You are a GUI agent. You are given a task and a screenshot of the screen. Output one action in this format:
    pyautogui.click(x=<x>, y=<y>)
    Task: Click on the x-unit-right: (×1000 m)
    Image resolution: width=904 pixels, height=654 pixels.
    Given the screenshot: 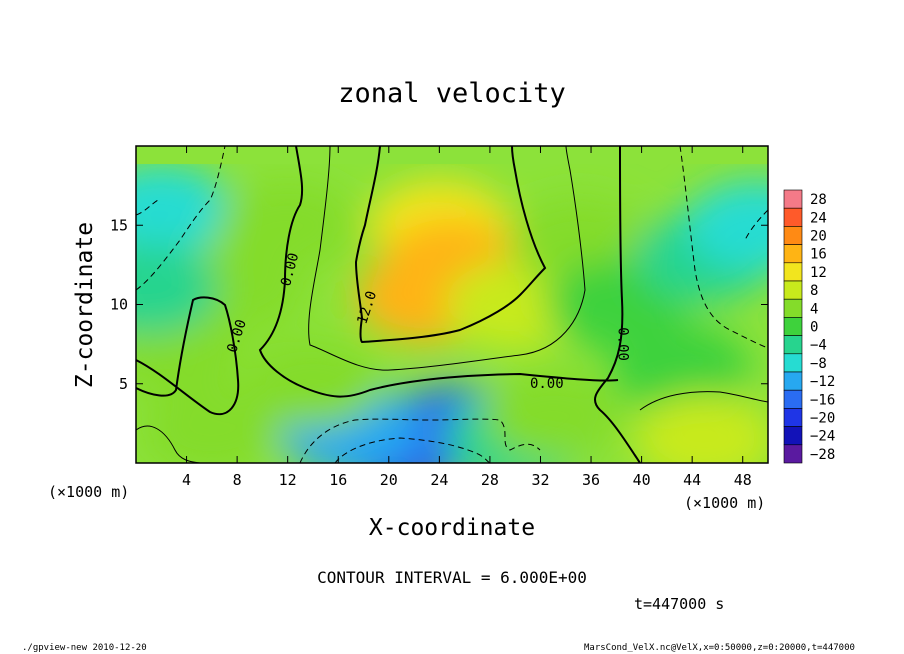 What is the action you would take?
    pyautogui.click(x=724, y=503)
    